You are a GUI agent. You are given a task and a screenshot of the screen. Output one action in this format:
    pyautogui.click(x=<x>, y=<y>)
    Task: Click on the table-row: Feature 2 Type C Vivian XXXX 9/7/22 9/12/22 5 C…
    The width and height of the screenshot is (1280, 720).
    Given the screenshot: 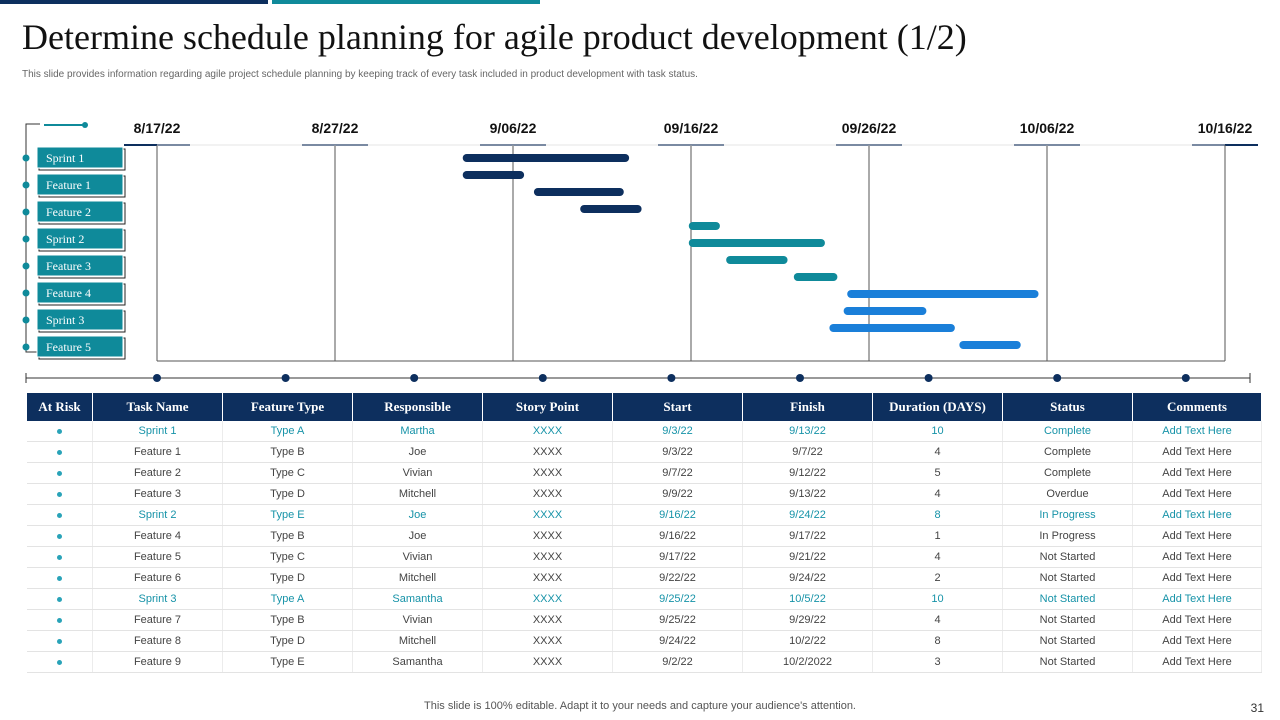 What is the action you would take?
    pyautogui.click(x=644, y=473)
    